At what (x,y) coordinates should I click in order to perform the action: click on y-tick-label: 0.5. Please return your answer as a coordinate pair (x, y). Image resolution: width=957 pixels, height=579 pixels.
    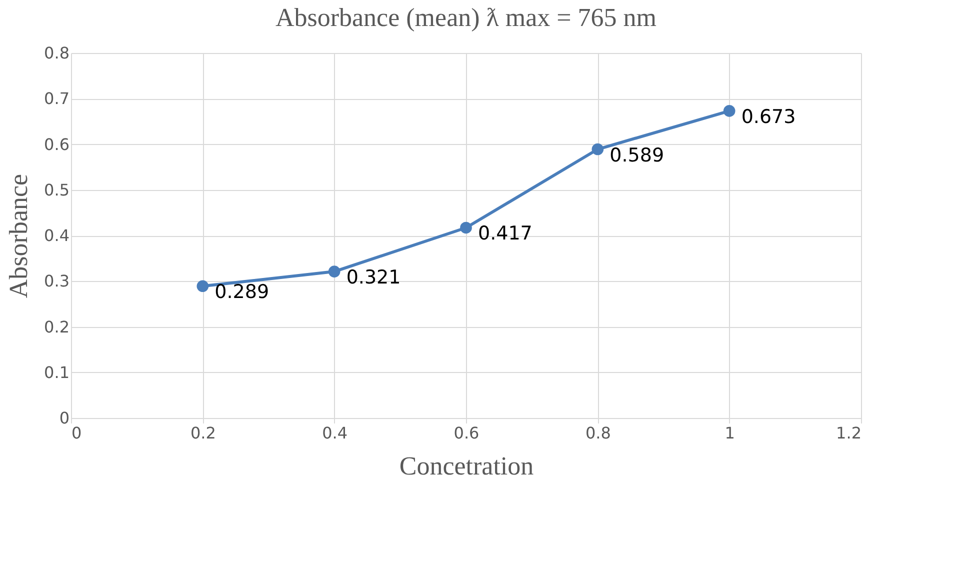
    Looking at the image, I should click on (57, 190).